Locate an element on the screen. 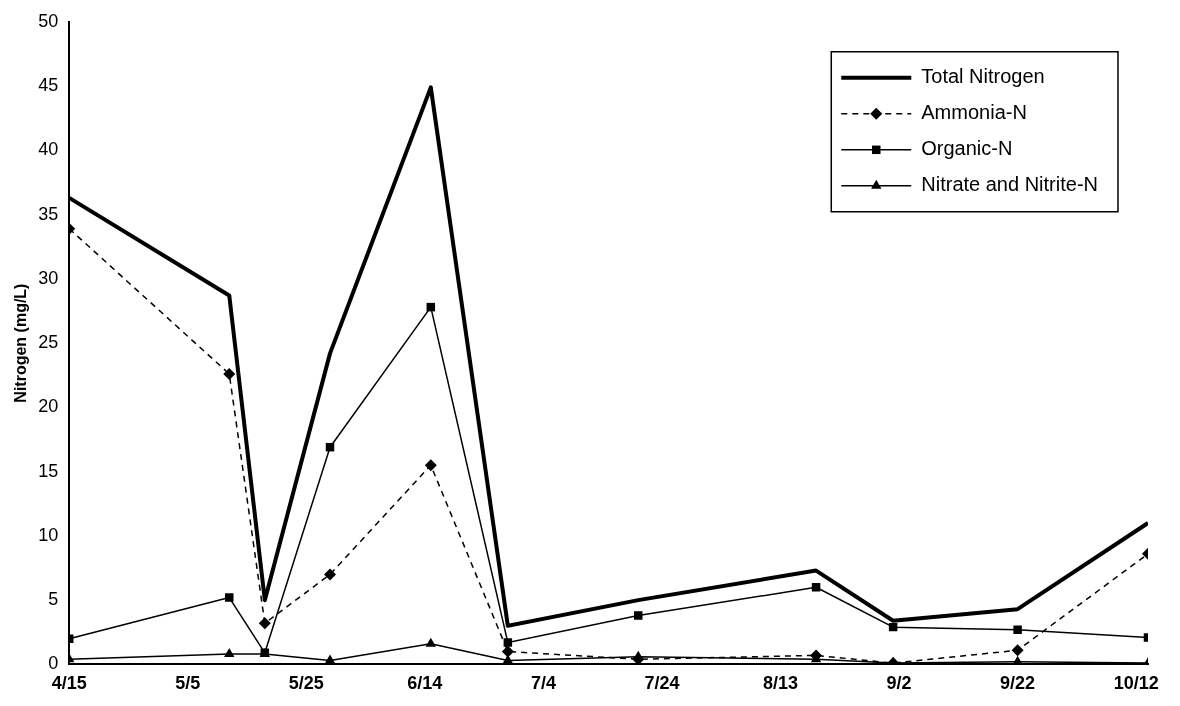 The width and height of the screenshot is (1180, 706). x-tick-label: 4/15 is located at coordinates (69, 683).